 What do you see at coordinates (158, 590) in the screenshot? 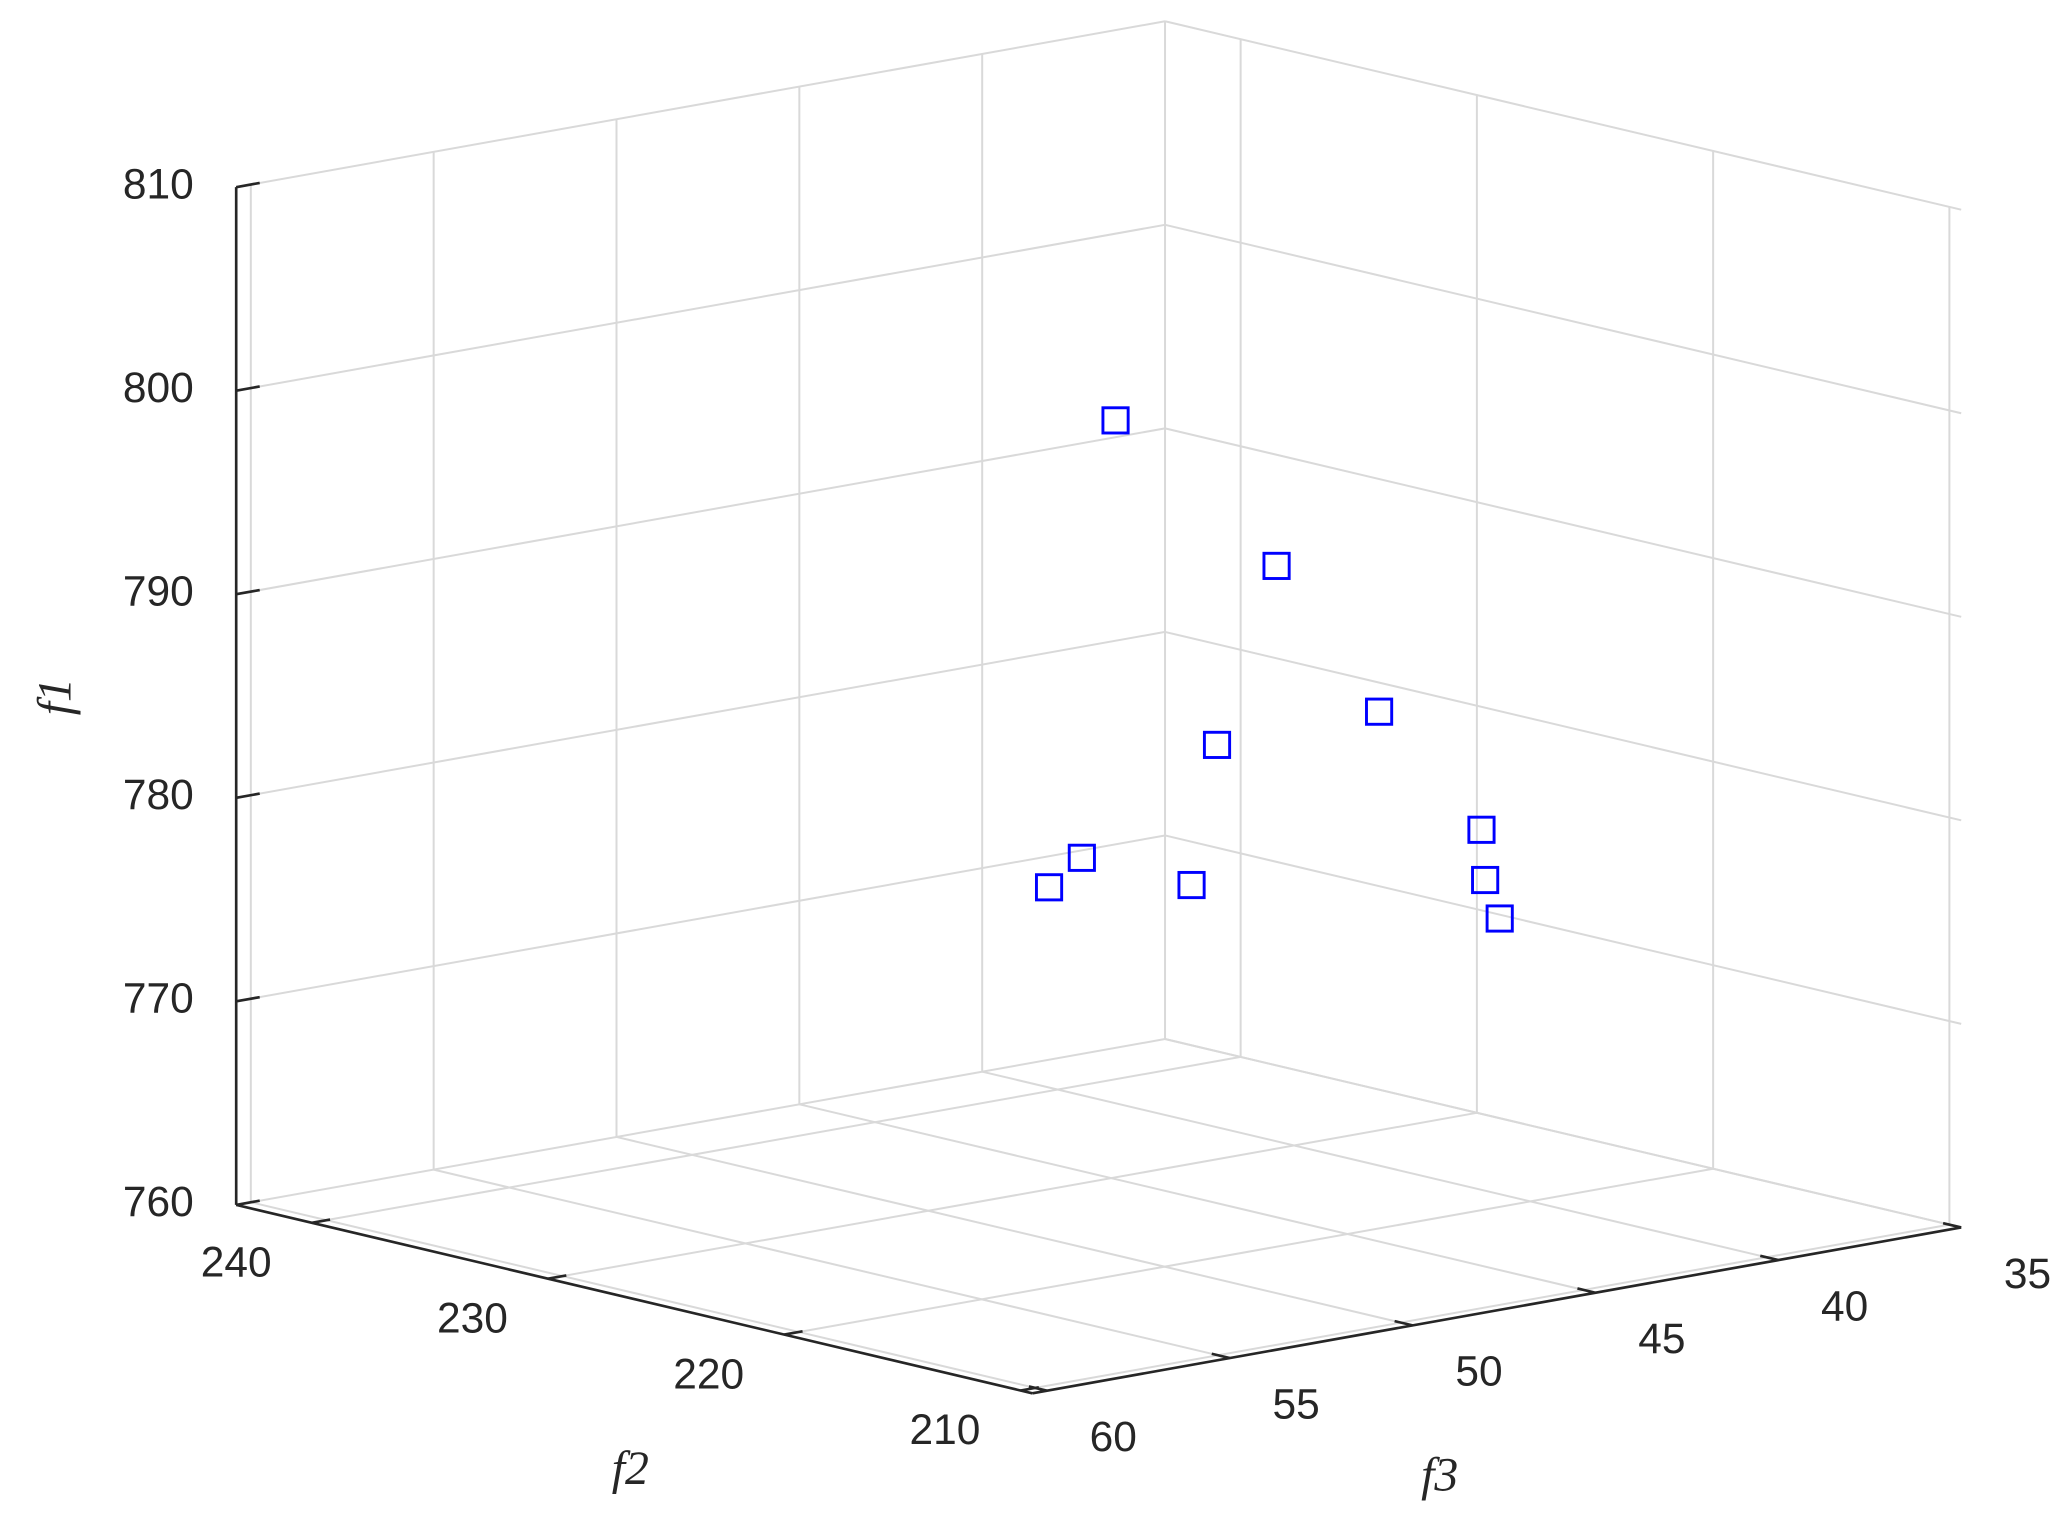
I see `z-tick-label: 790` at bounding box center [158, 590].